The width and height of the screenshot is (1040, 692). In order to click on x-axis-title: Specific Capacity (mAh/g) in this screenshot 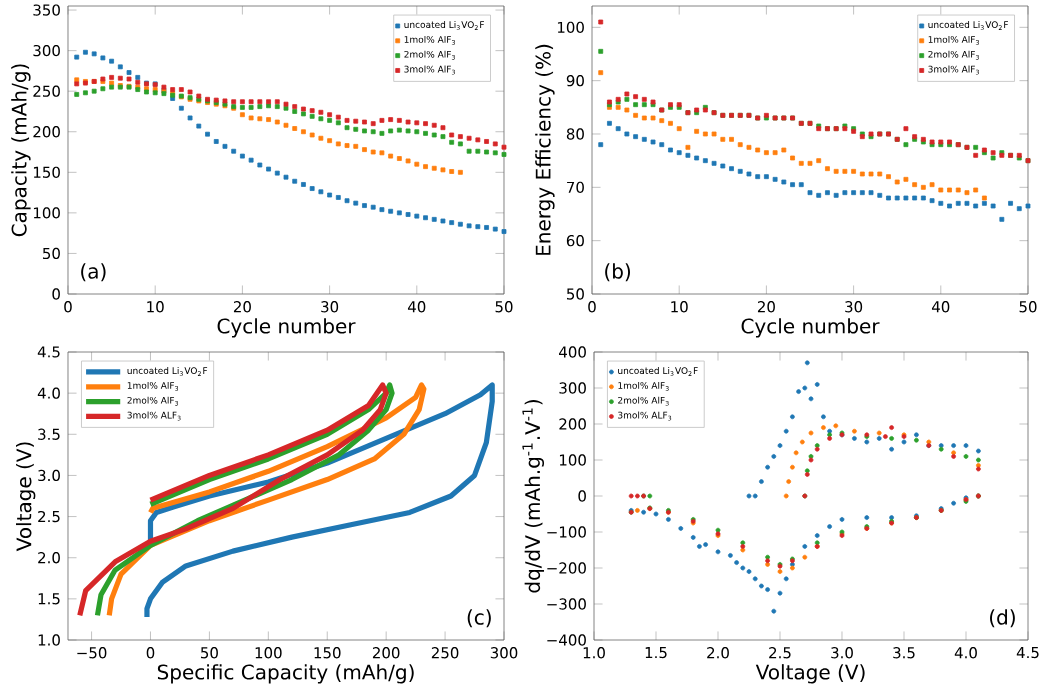, I will do `click(285, 674)`.